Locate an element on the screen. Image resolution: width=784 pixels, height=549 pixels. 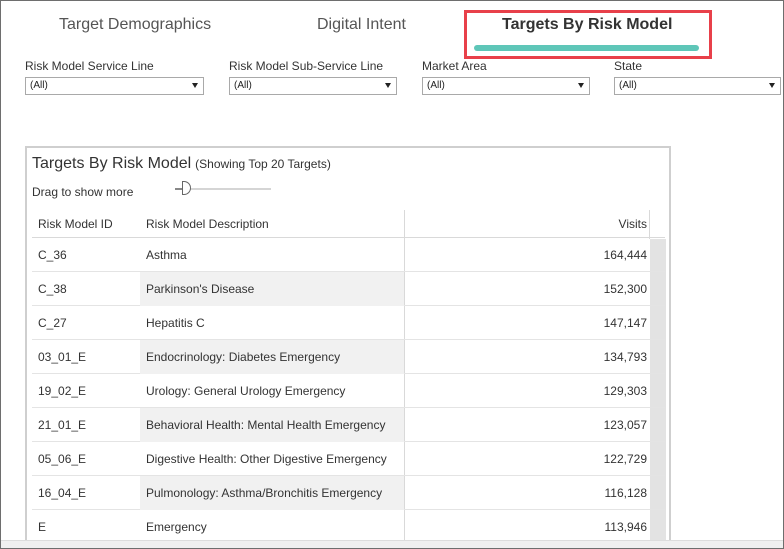
table-row: C_38 Parkinson's Disease 152,300 is located at coordinates (348, 289).